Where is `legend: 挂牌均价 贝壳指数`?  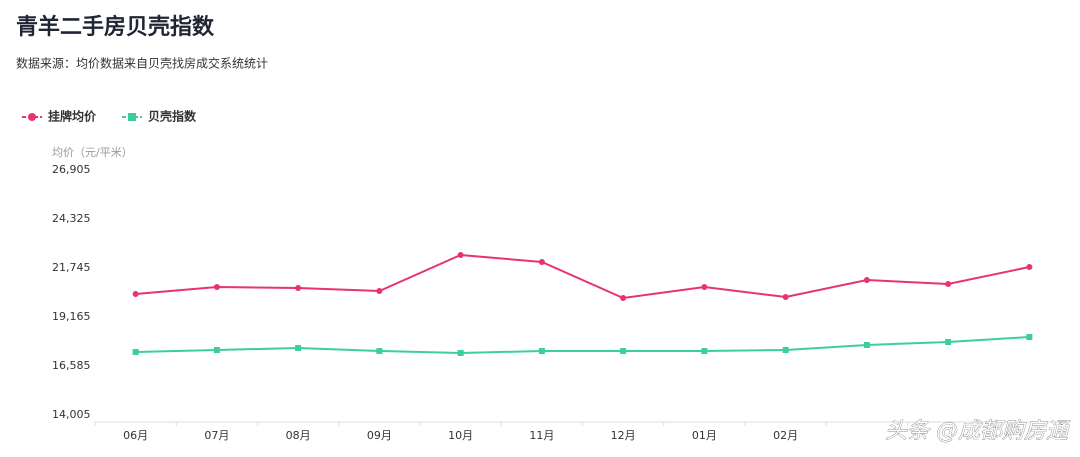
legend: 挂牌均价 贝壳指数 is located at coordinates (109, 116).